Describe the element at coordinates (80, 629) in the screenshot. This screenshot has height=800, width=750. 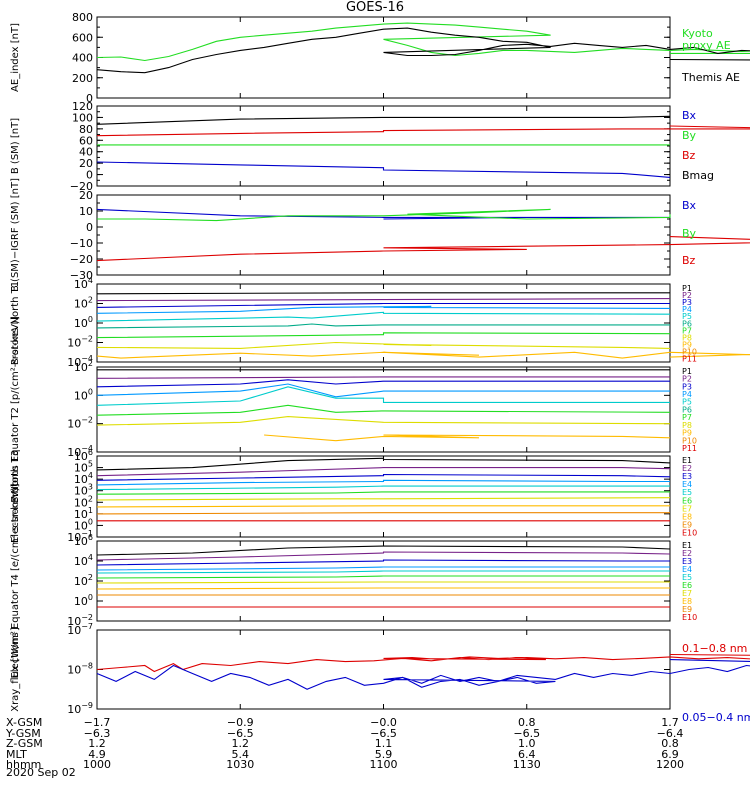
I see `y-tick-label: 10⁻⁷` at that location.